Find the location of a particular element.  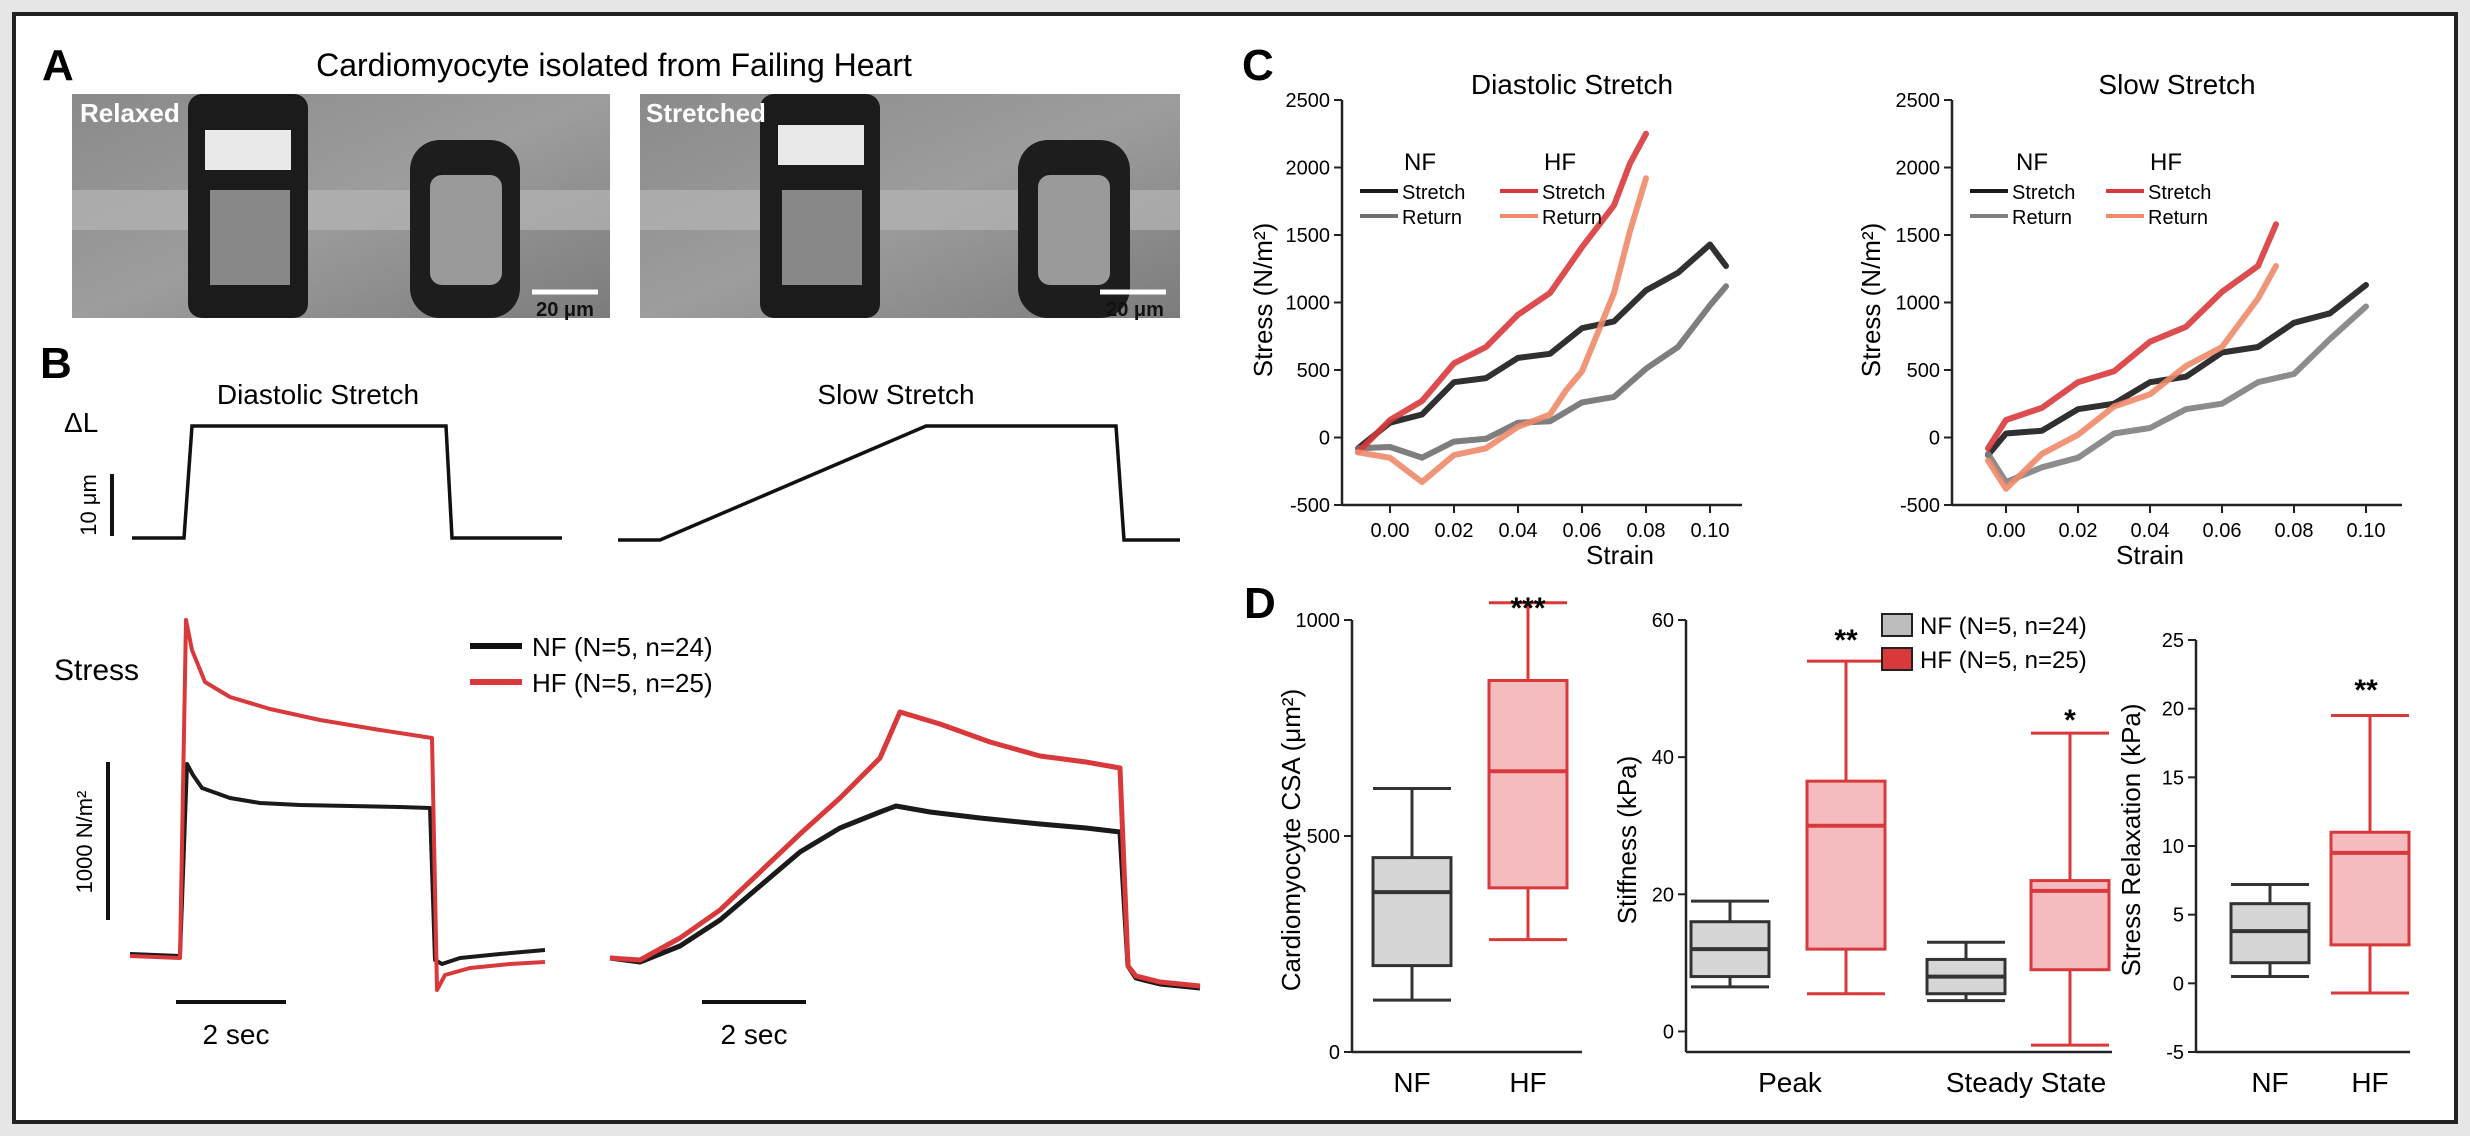

micrograph-relaxed: Relaxed 20 μm is located at coordinates (341, 207).